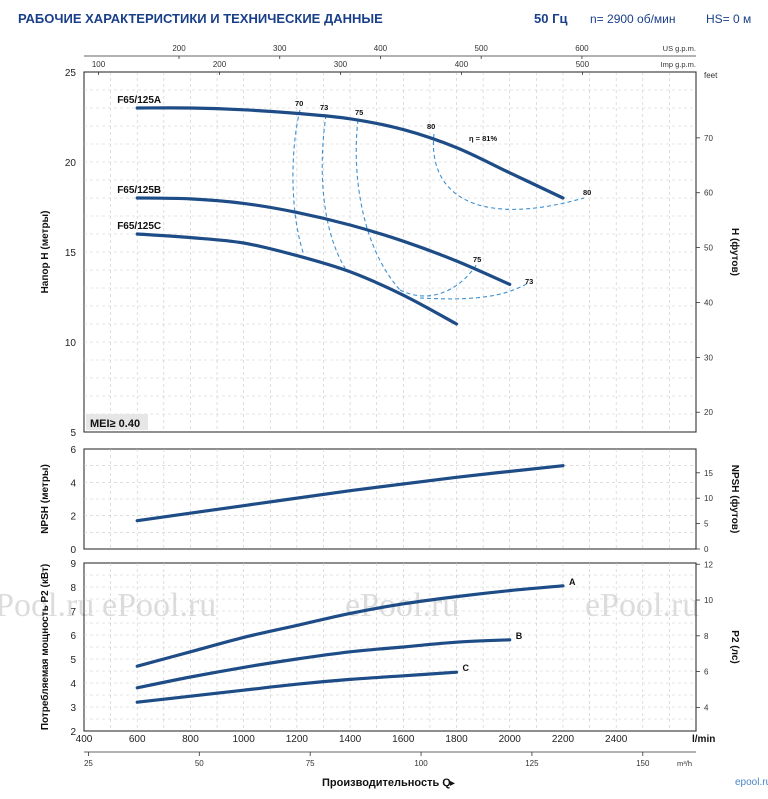 This screenshot has width=768, height=799. What do you see at coordinates (390, 499) in the screenshot?
I see `npsh-grid` at bounding box center [390, 499].